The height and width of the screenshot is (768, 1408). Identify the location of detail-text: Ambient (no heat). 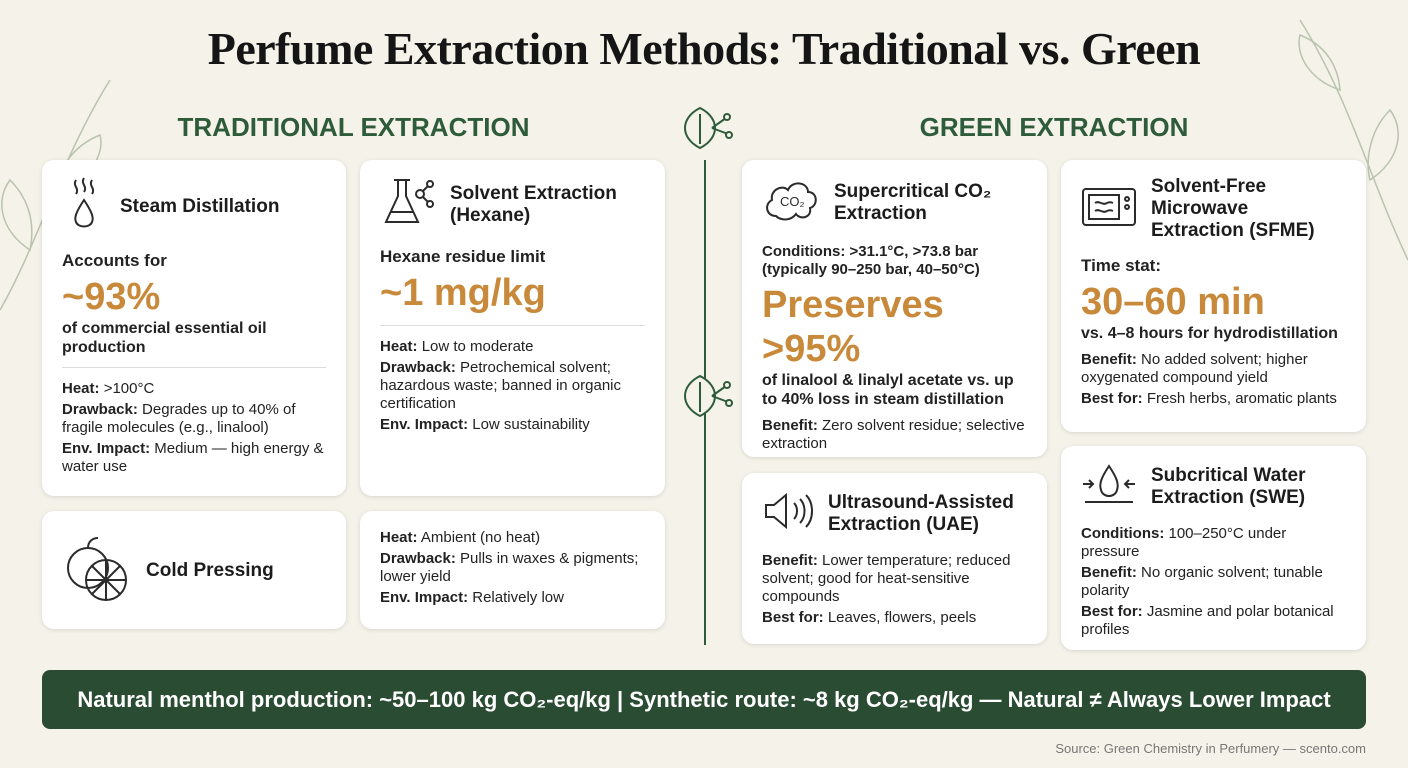
(480, 537).